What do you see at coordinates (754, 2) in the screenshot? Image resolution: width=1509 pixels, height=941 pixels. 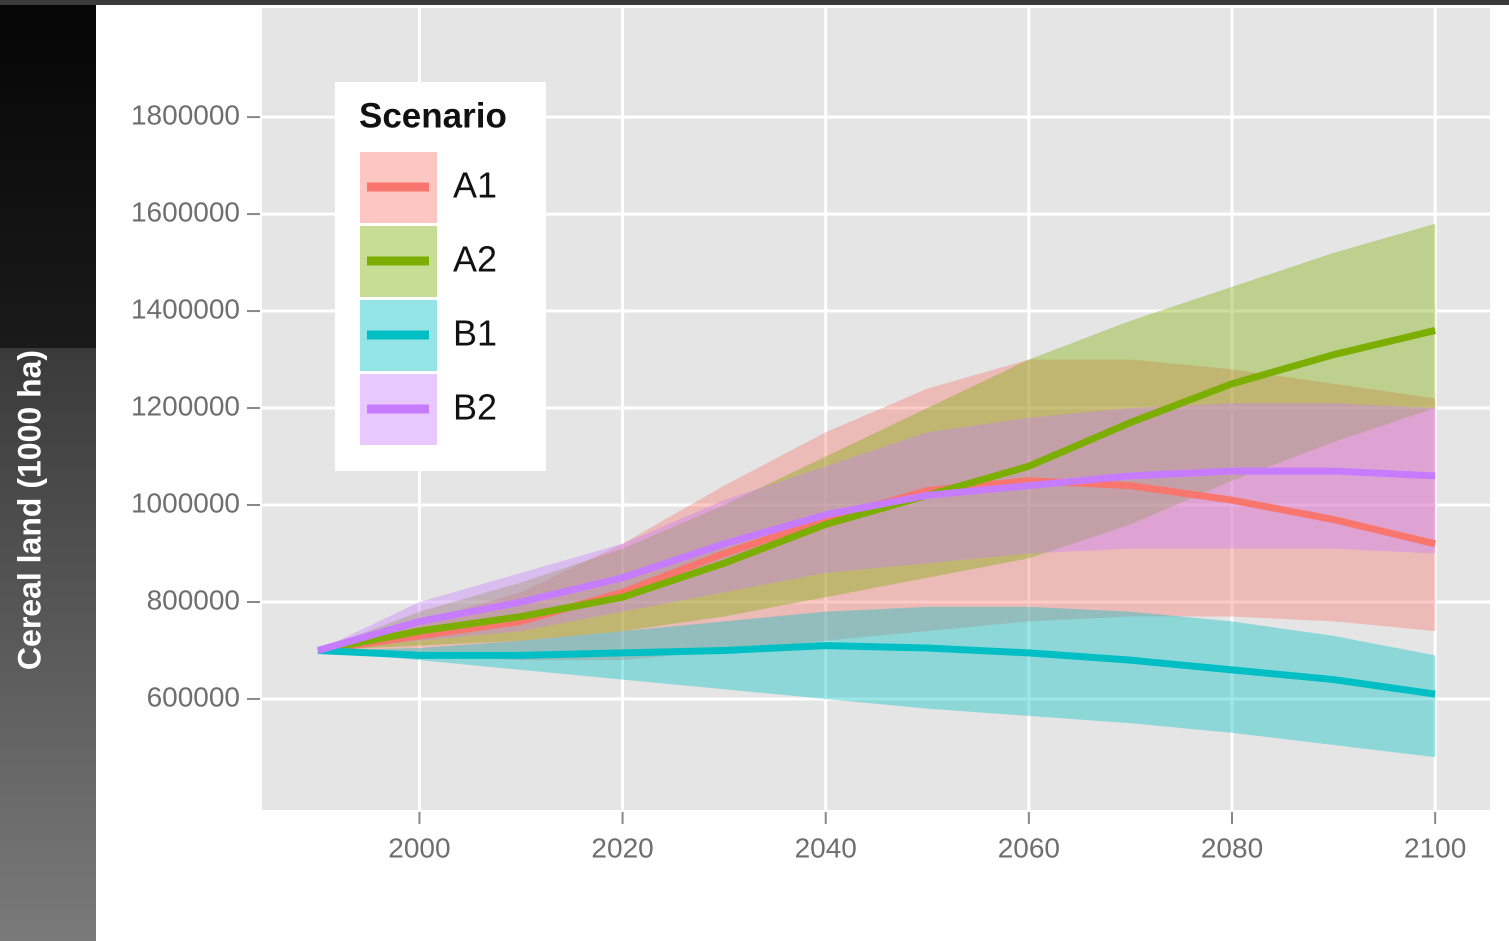 I see `top-band` at bounding box center [754, 2].